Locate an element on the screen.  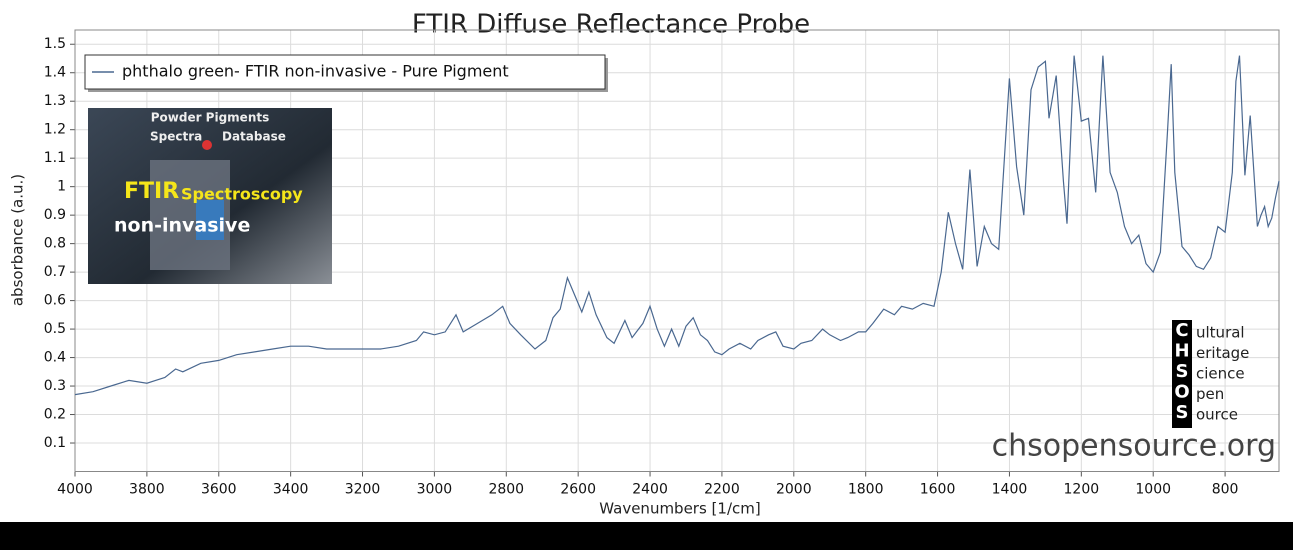
inset-text: FTIR is located at coordinates (151, 191).